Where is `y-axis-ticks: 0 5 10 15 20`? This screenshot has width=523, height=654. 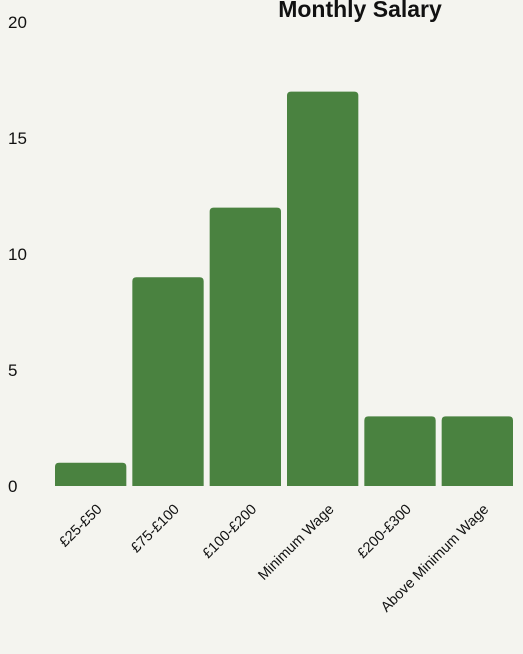 y-axis-ticks: 0 5 10 15 20 is located at coordinates (17, 254).